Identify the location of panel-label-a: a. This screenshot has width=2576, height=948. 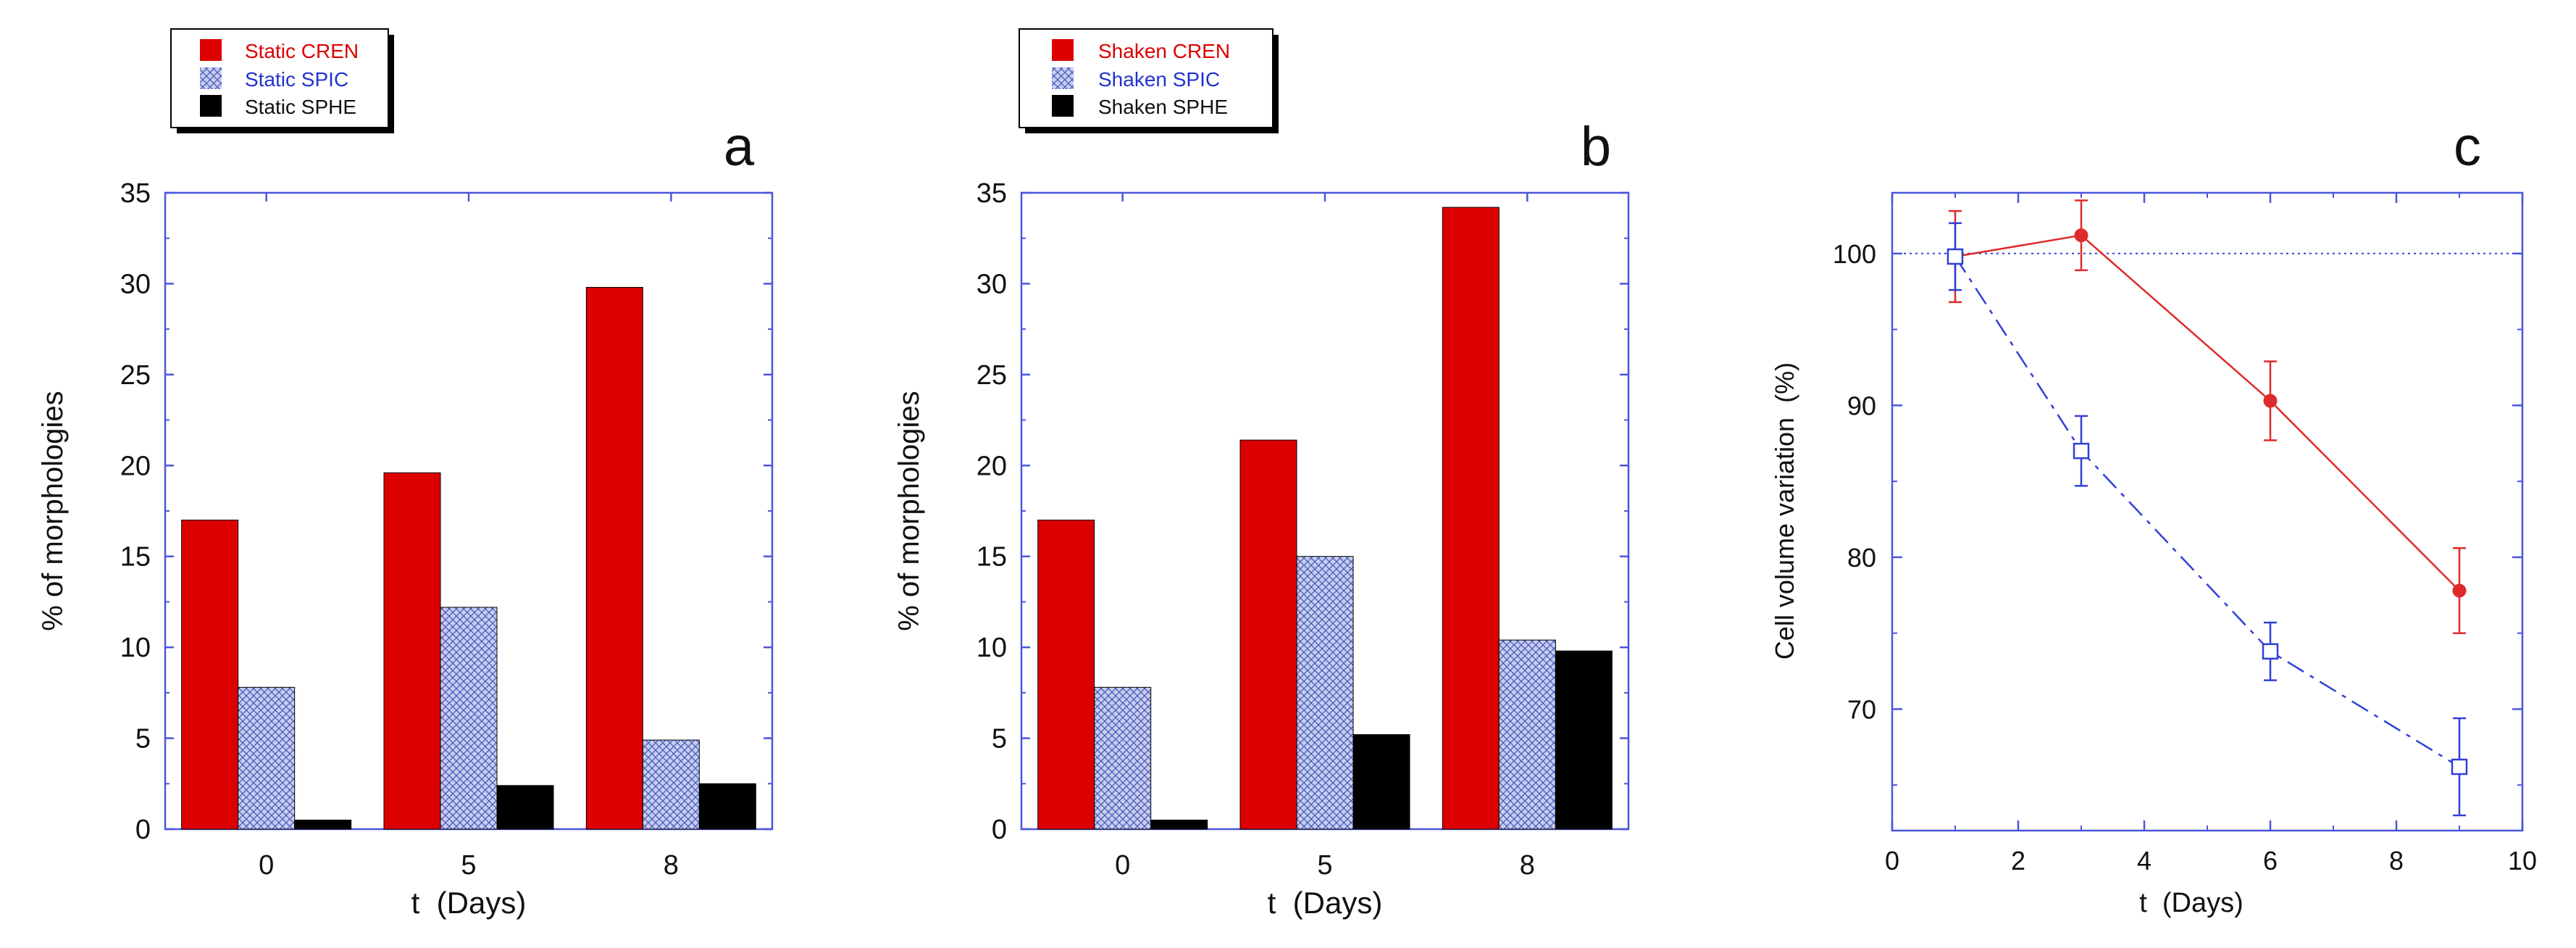
(739, 147).